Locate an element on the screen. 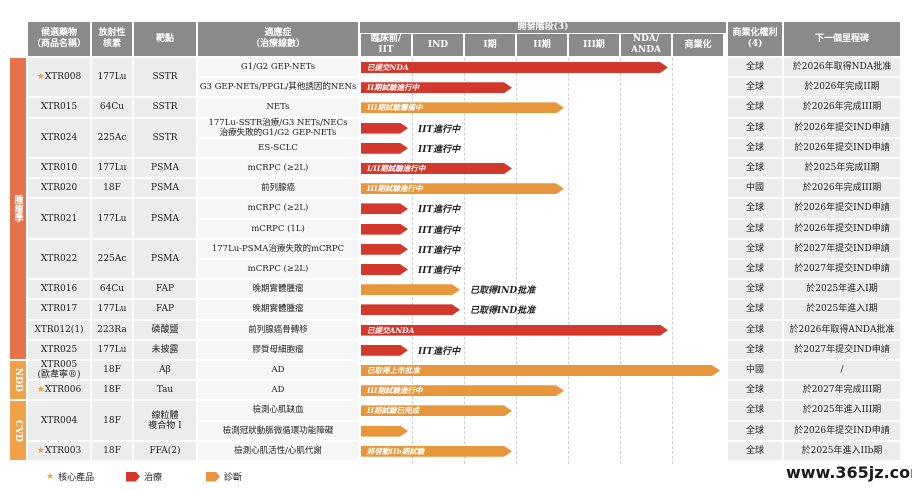 This screenshot has width=912, height=490. candidate-name: XTR004 is located at coordinates (59, 420).